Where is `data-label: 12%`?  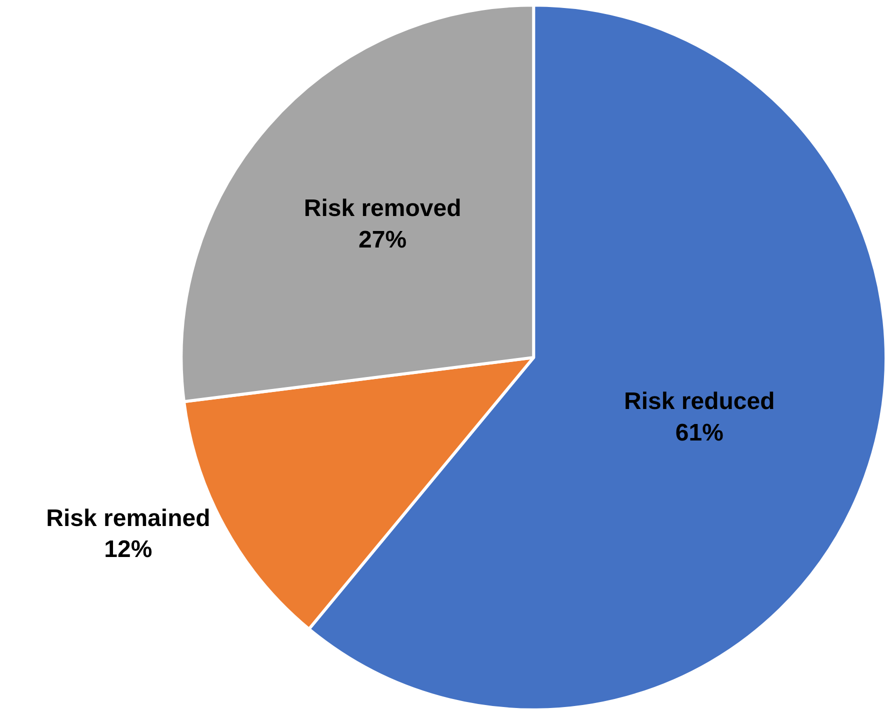
data-label: 12% is located at coordinates (128, 550).